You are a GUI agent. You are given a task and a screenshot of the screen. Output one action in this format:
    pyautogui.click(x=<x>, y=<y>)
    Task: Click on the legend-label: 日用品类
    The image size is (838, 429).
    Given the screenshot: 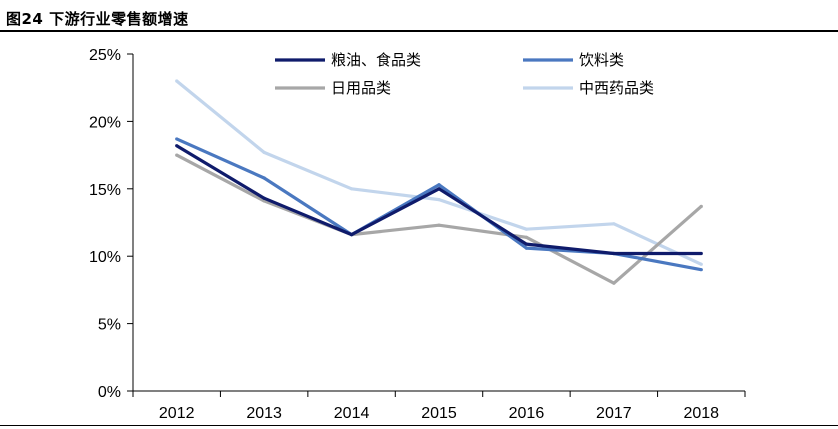 What is the action you would take?
    pyautogui.click(x=361, y=88)
    